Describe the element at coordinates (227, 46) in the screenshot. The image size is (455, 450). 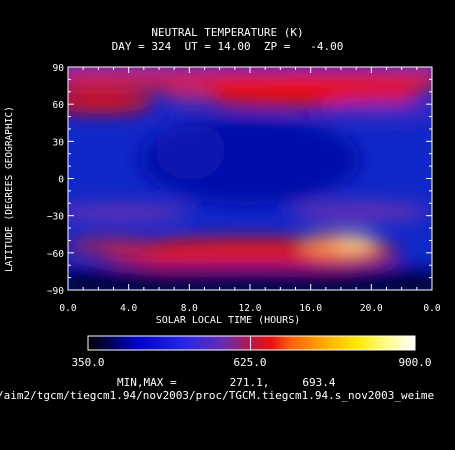
I see `chart-subtitle: DAY = 324 UT = 14.00 ZP = -4.00` at that location.